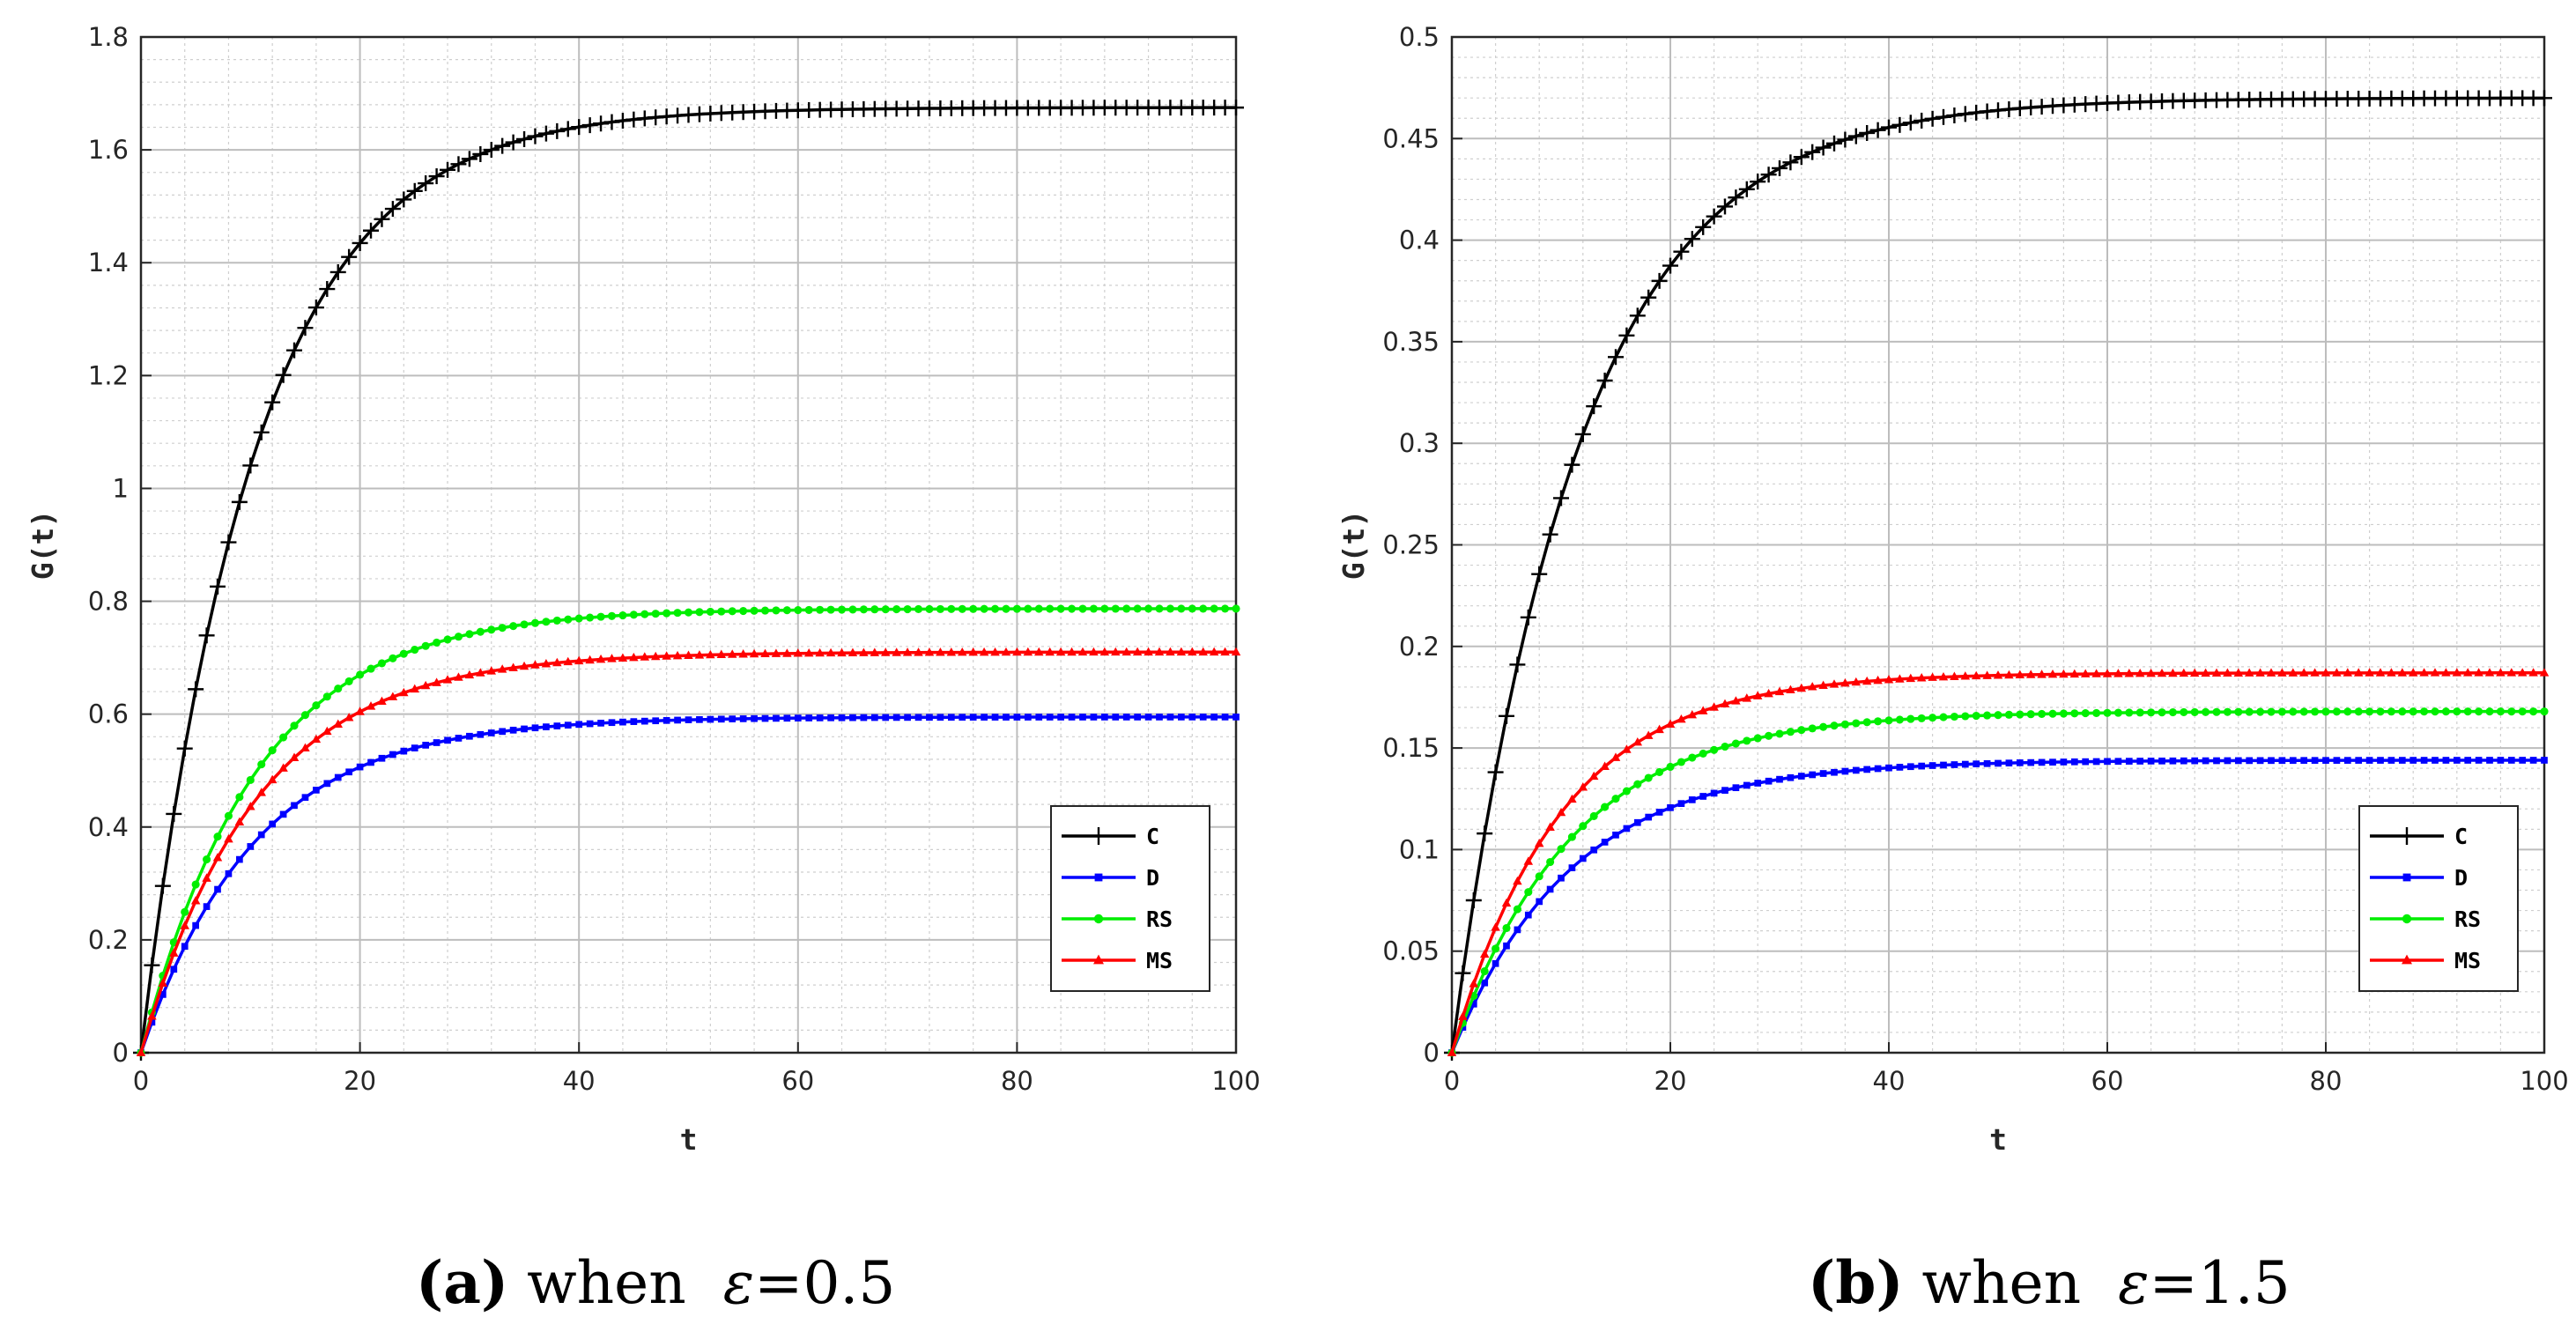 This screenshot has height=1317, width=2576. I want to click on legend-entry-RS: RS, so click(1117, 919).